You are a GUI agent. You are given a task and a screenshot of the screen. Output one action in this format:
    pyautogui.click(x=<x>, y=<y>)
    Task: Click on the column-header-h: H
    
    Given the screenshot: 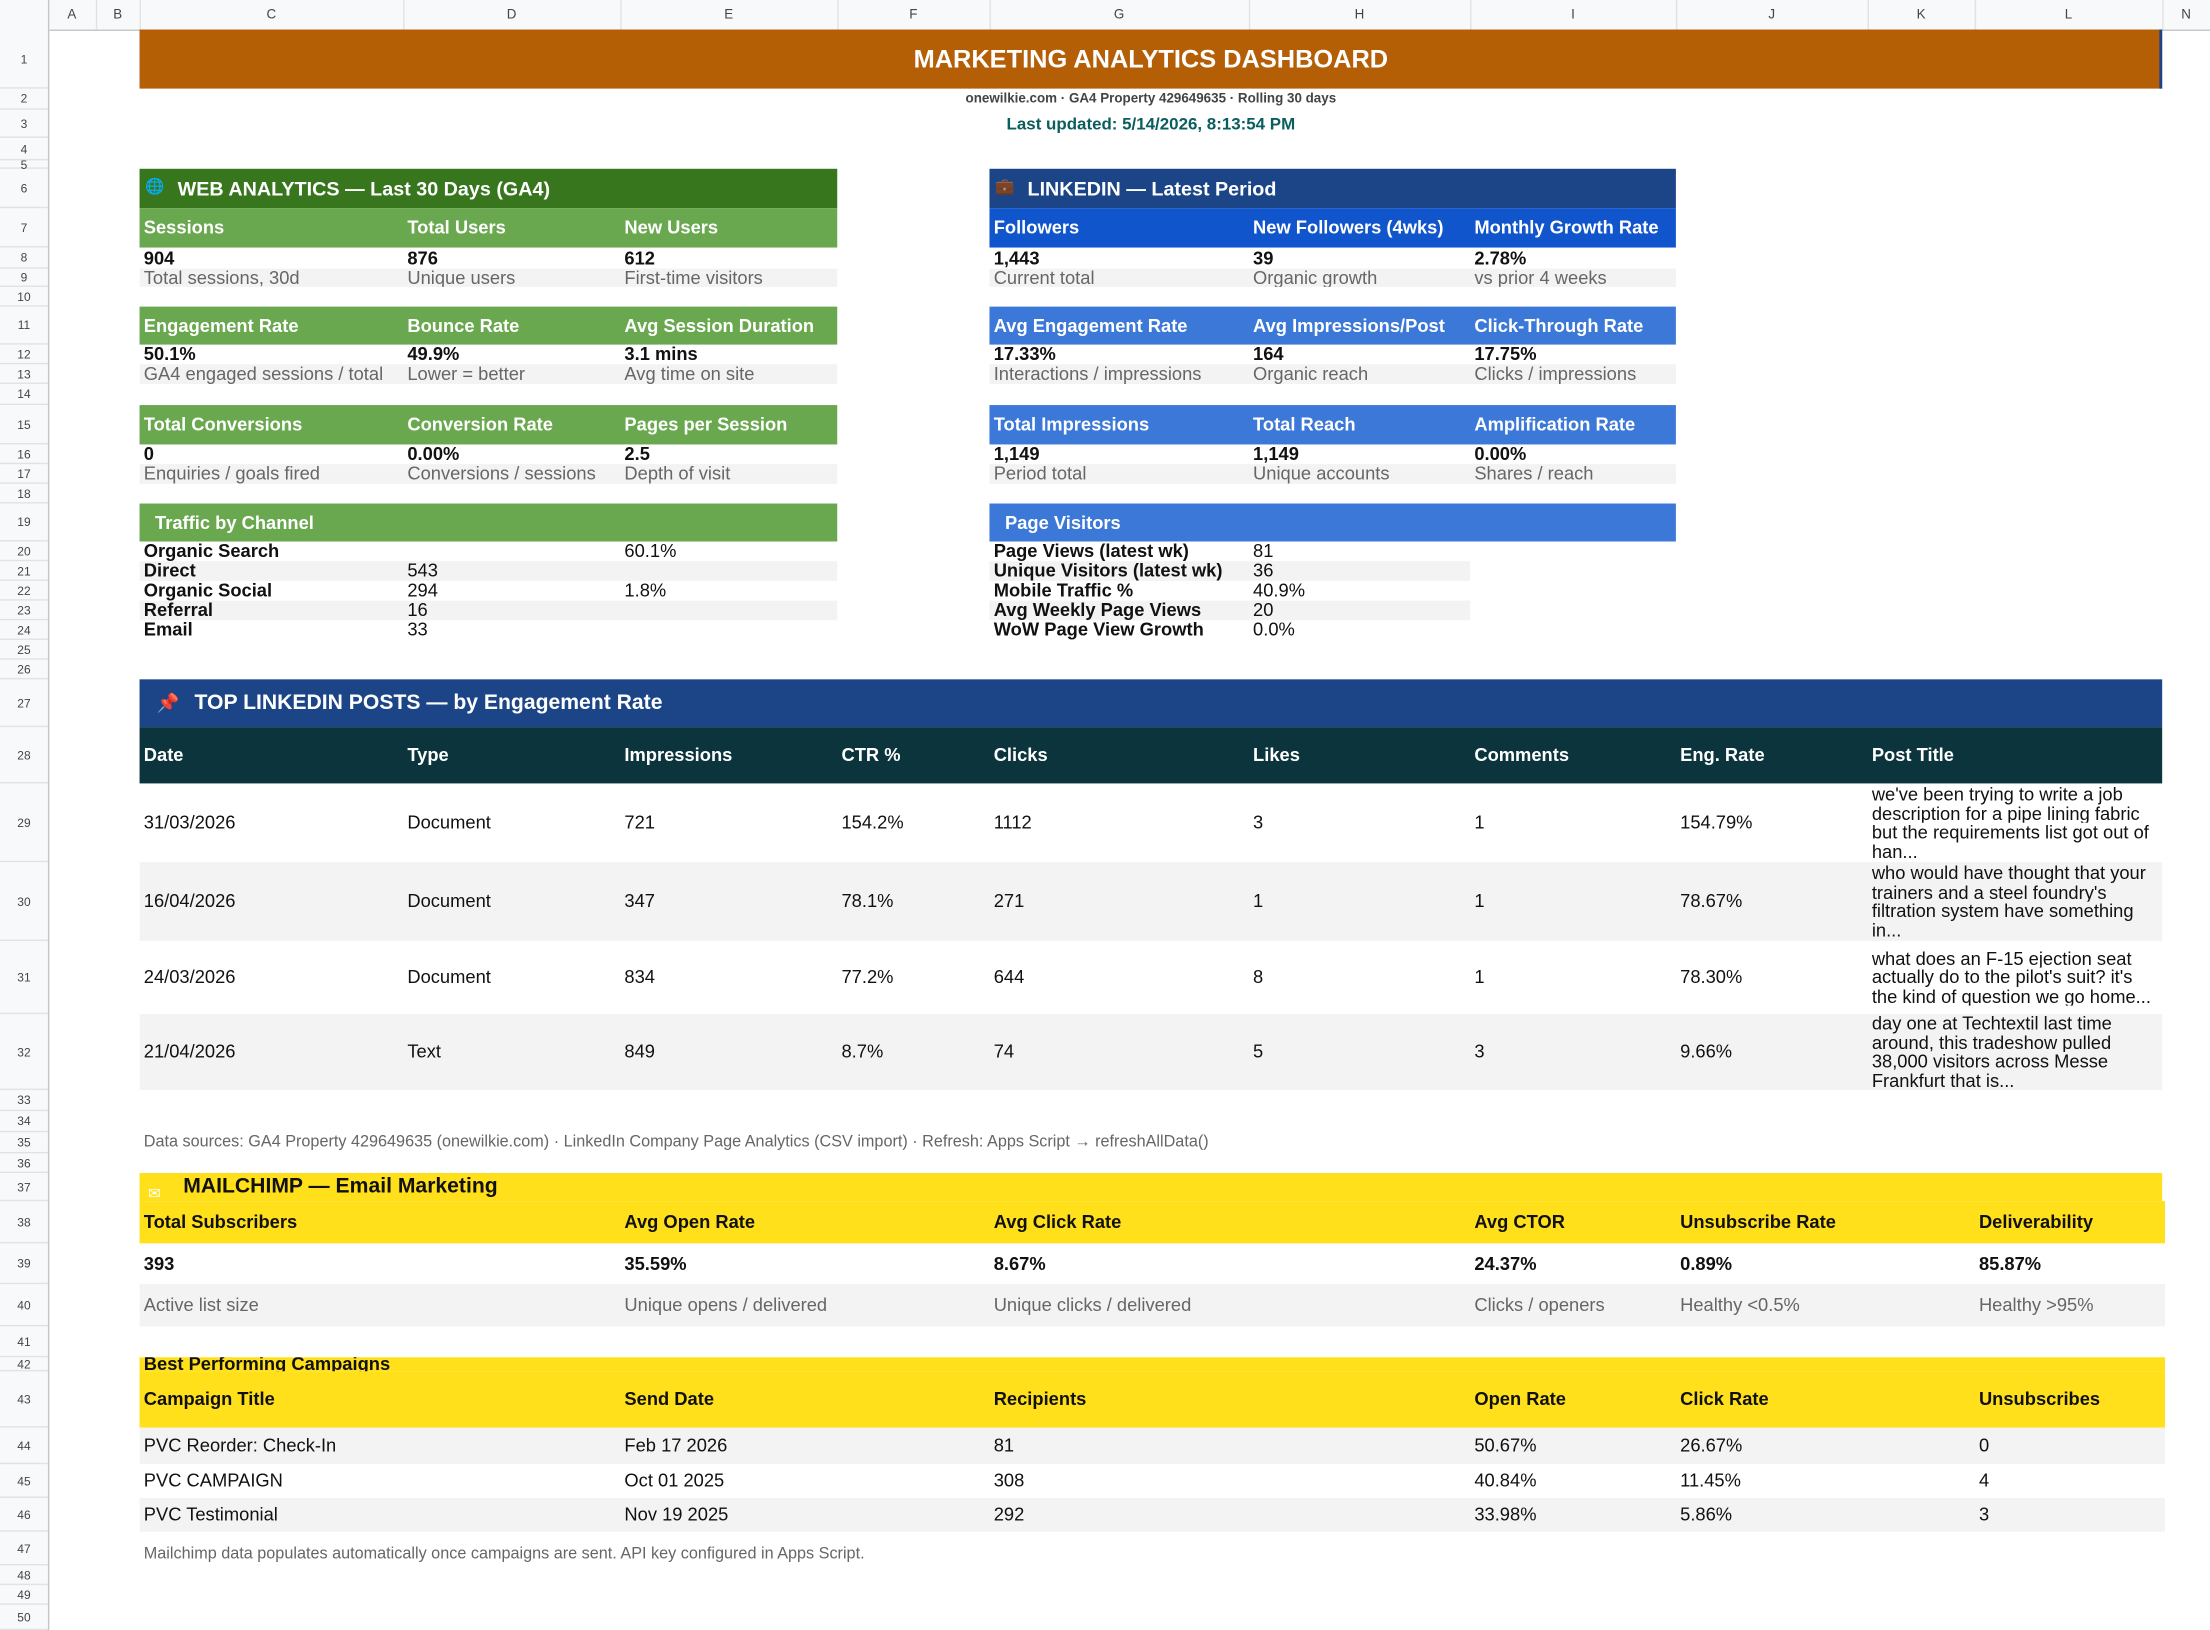 What is the action you would take?
    pyautogui.click(x=1360, y=15)
    